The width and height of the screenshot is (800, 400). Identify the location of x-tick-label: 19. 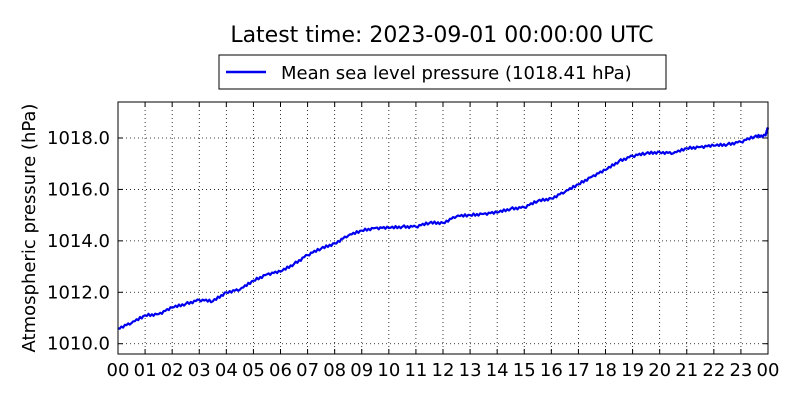
(632, 370).